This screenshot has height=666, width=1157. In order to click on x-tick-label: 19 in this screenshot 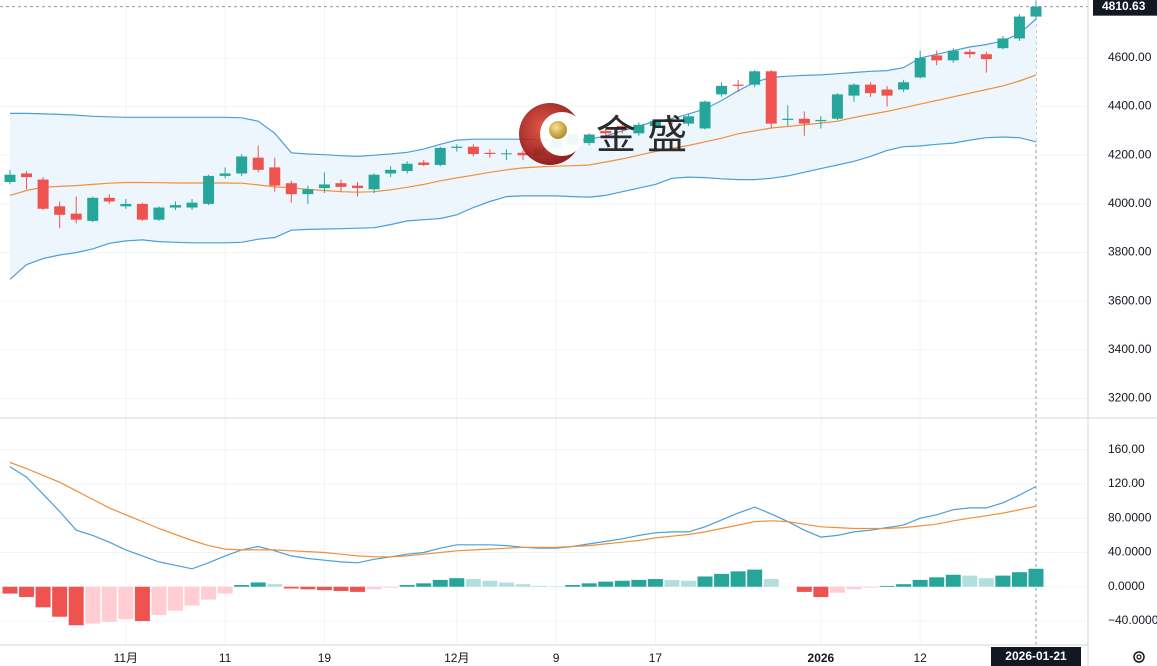, I will do `click(325, 658)`.